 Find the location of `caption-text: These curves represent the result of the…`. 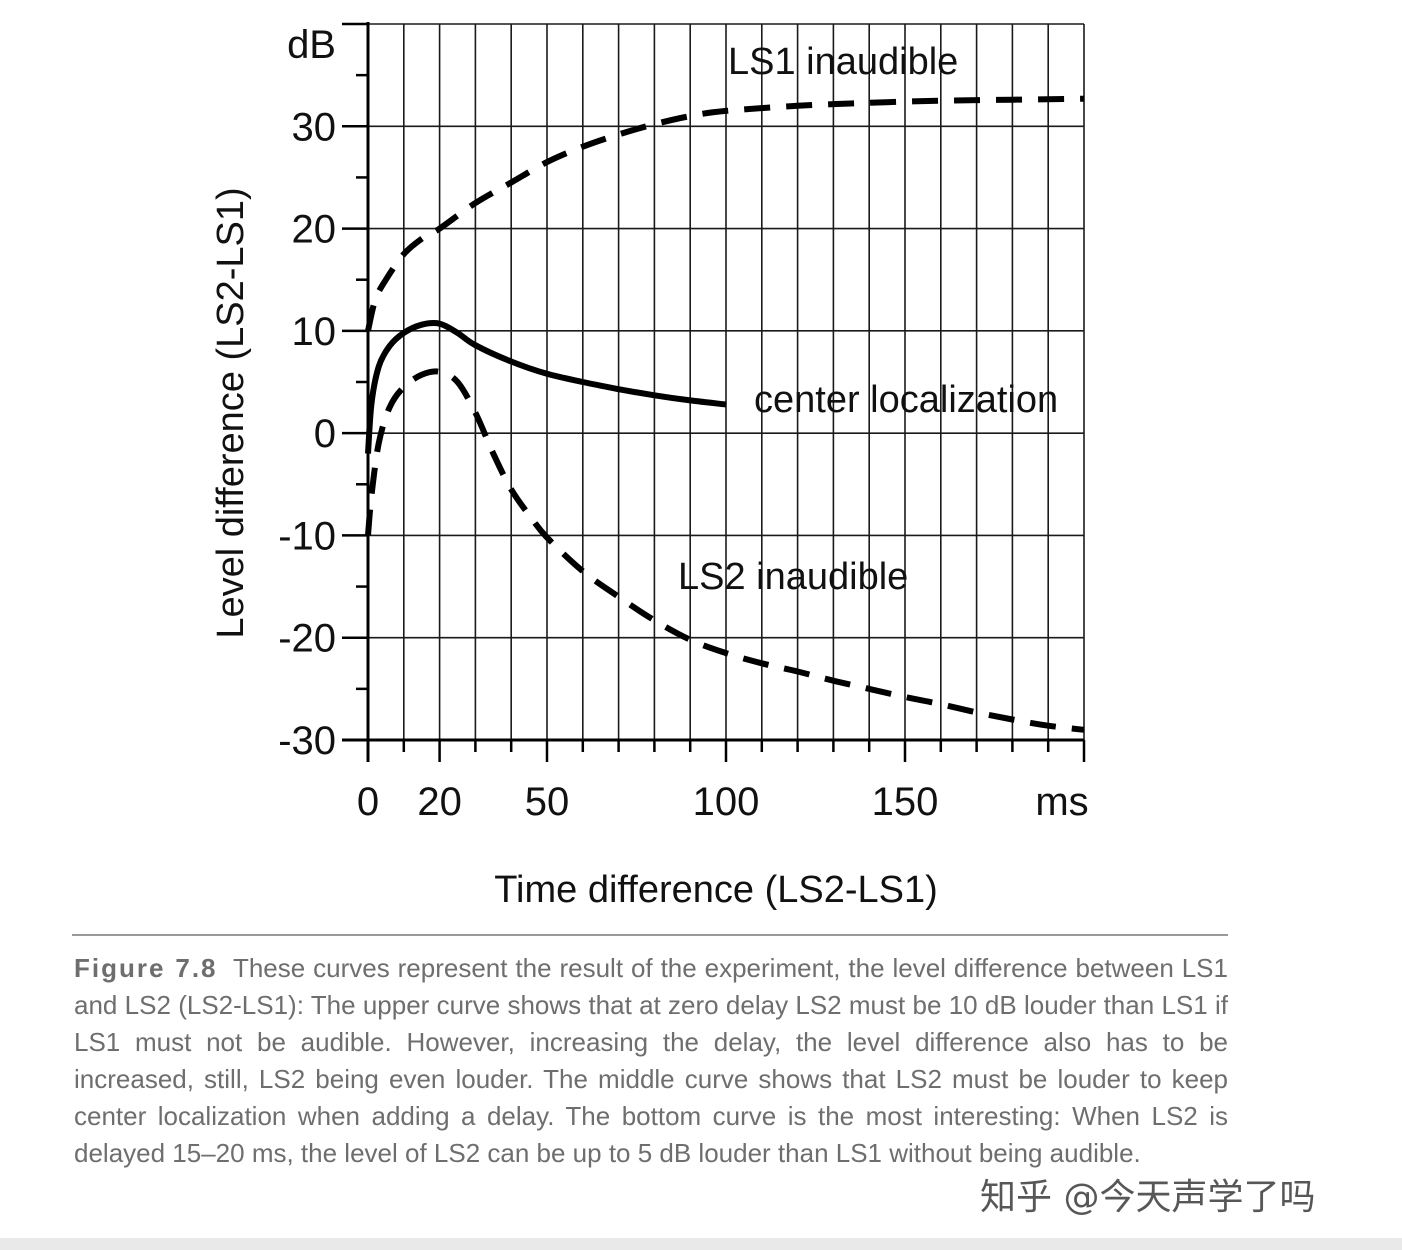

caption-text: These curves represent the result of the… is located at coordinates (651, 1060).